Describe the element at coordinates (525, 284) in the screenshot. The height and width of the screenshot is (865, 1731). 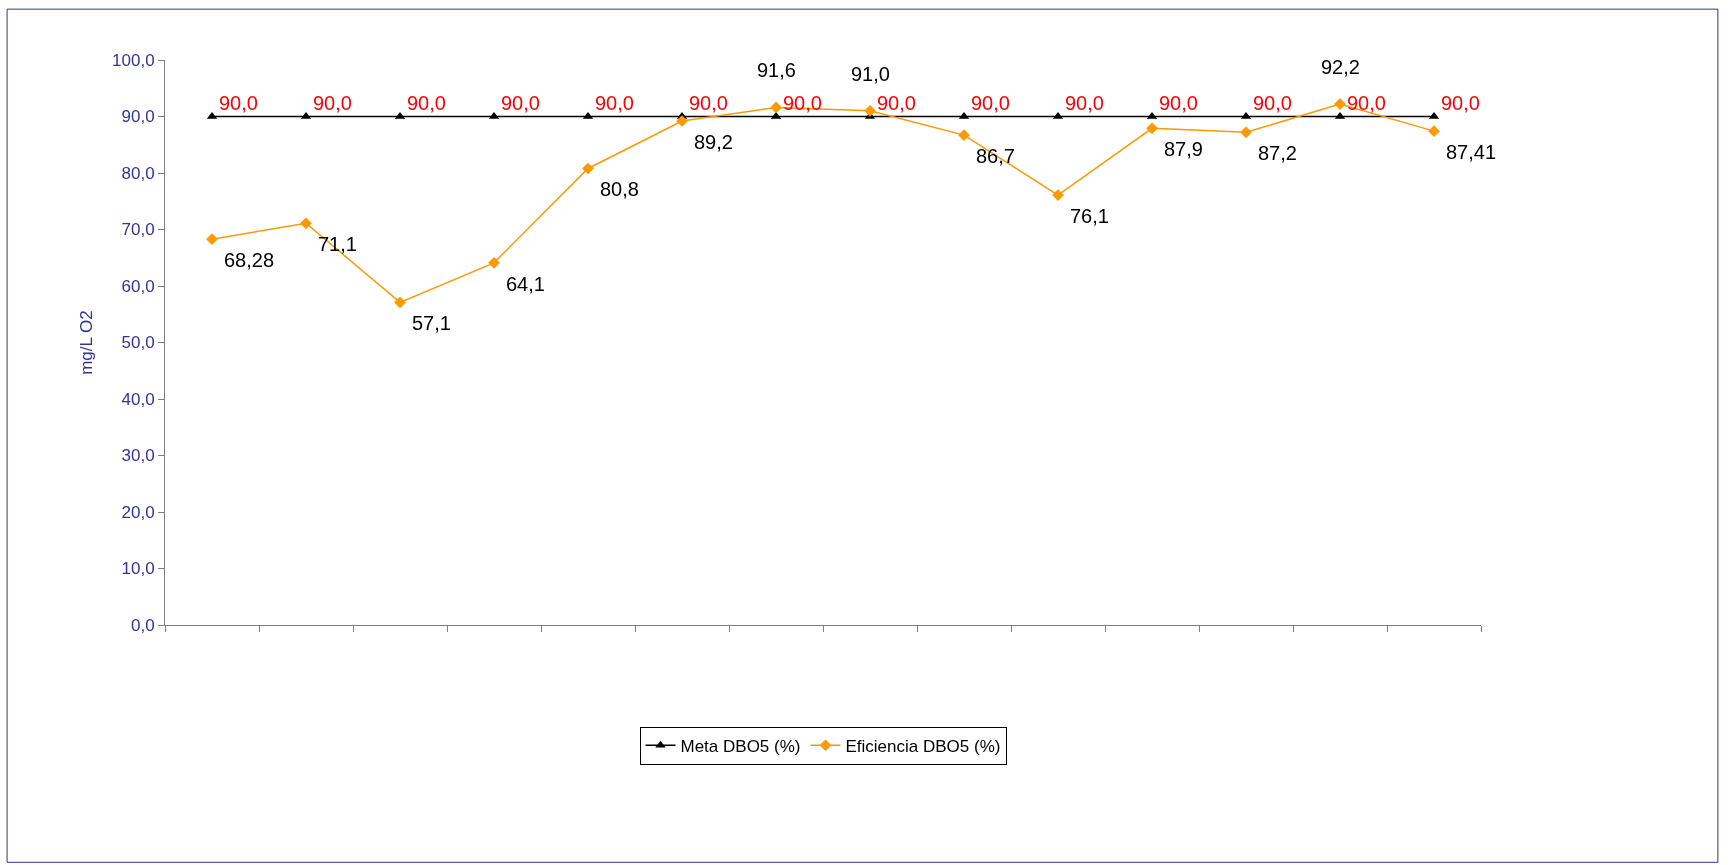
I see `data-label: 64,1` at that location.